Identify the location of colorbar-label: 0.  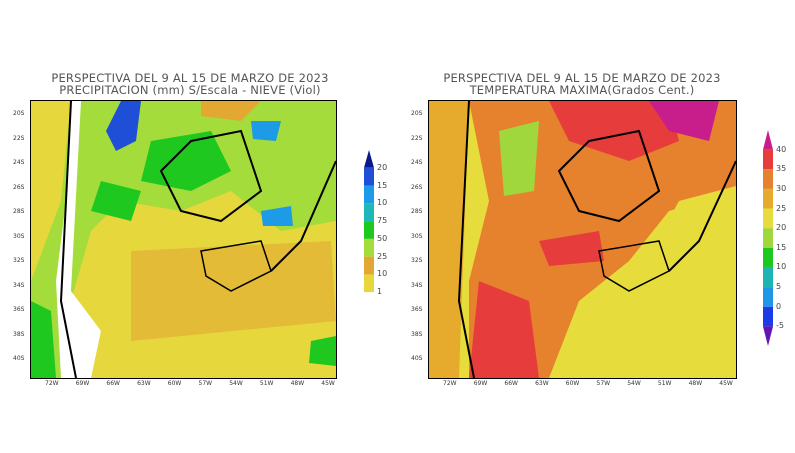
(779, 306).